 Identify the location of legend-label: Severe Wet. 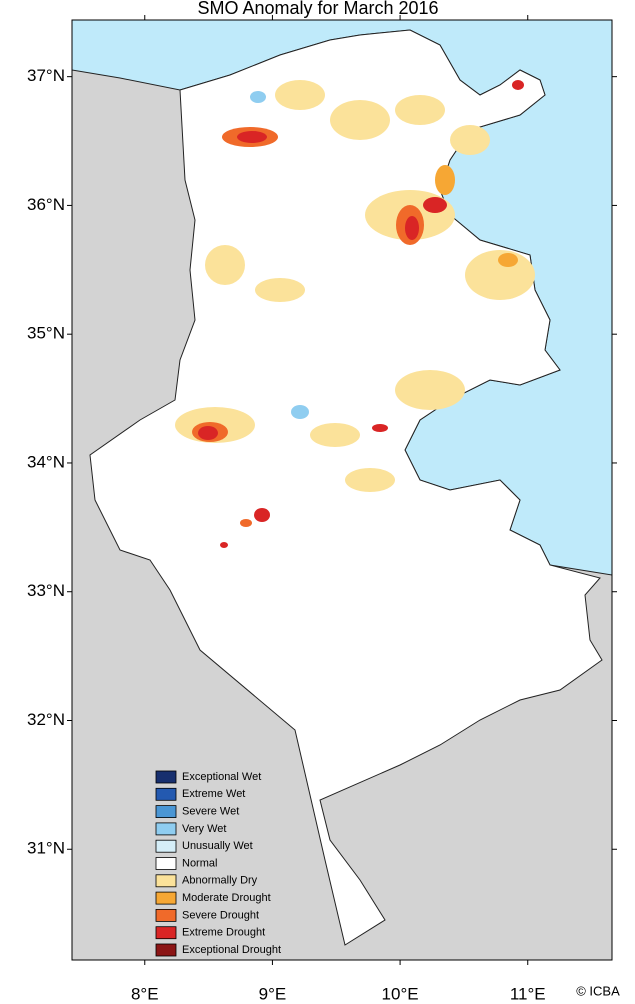
(210, 812).